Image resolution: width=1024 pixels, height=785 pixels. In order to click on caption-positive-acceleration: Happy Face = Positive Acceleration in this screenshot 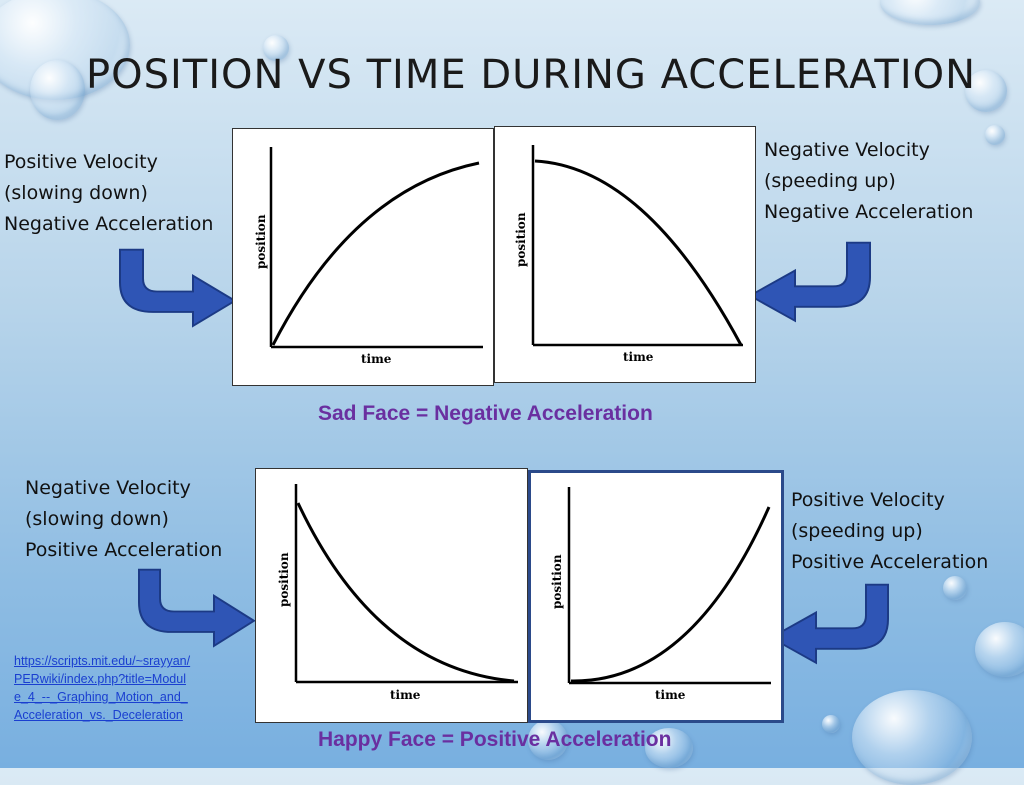, I will do `click(495, 739)`.